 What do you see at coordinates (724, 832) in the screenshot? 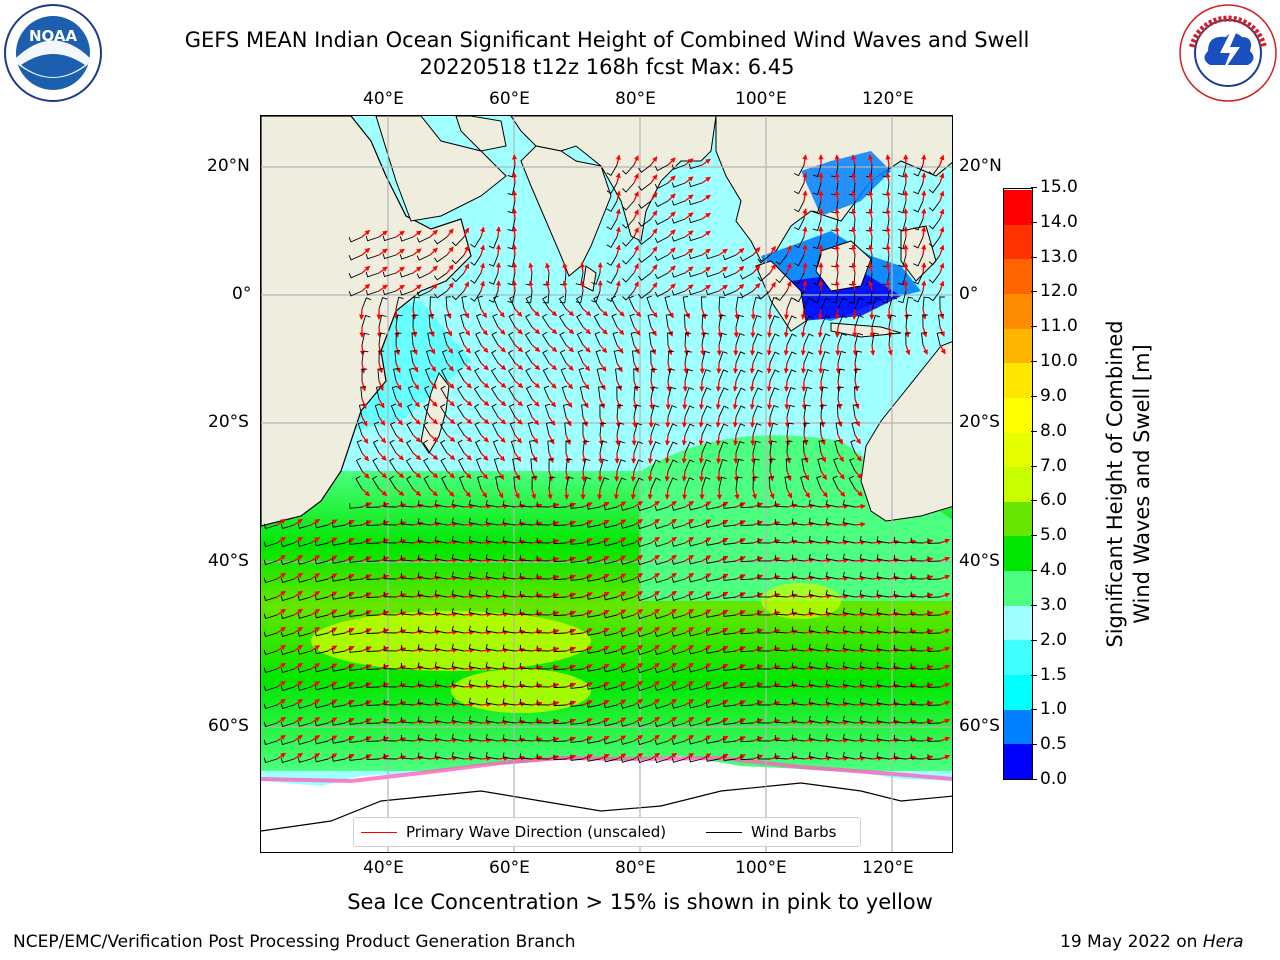
I see `legend-swatch-wind-barbs` at bounding box center [724, 832].